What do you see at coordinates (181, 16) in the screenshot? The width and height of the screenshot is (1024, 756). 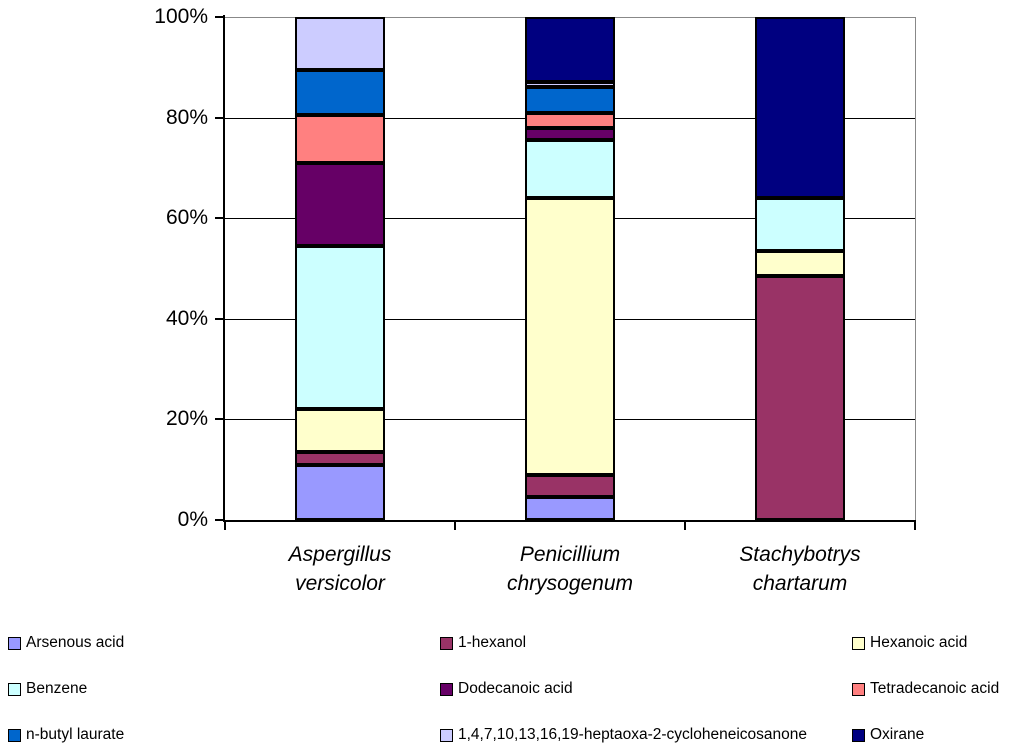 I see `y-tick-label: 100%` at bounding box center [181, 16].